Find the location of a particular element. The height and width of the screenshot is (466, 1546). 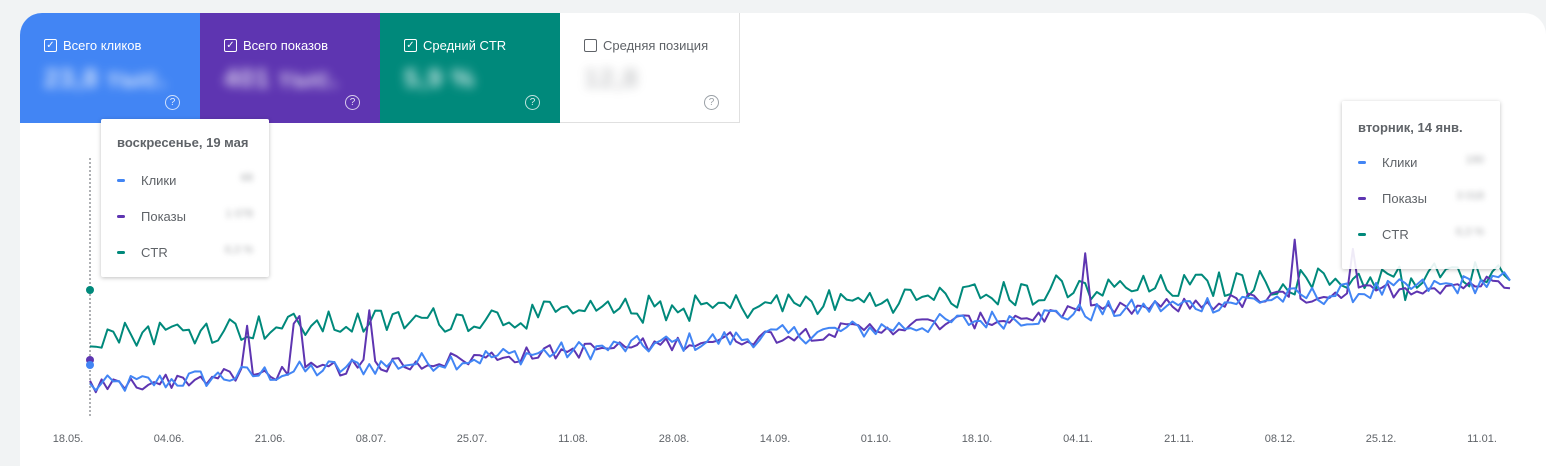

tooltip-row-value: 3 018 is located at coordinates (1470, 196).